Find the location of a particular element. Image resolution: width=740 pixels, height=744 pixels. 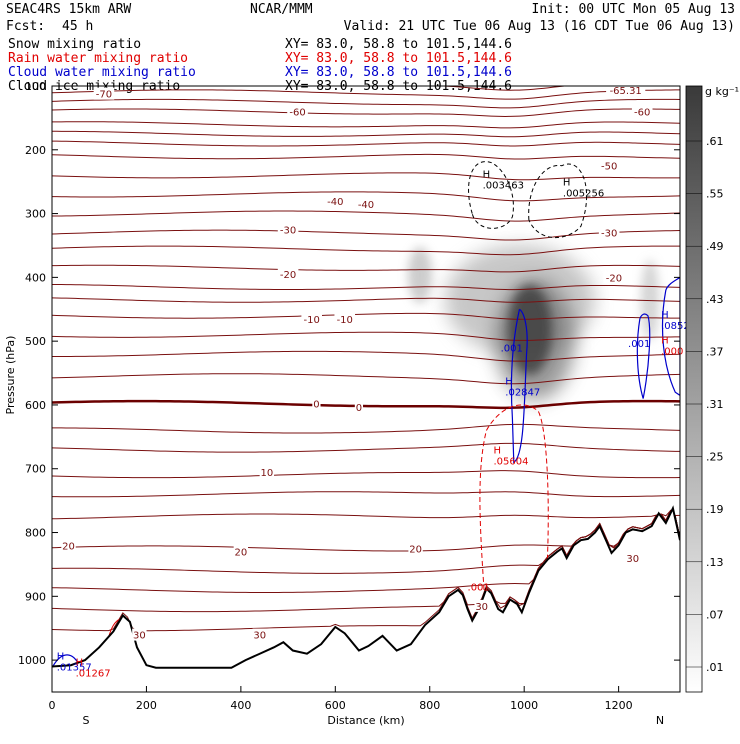

y-tick-label: 800 is located at coordinates (35, 533).